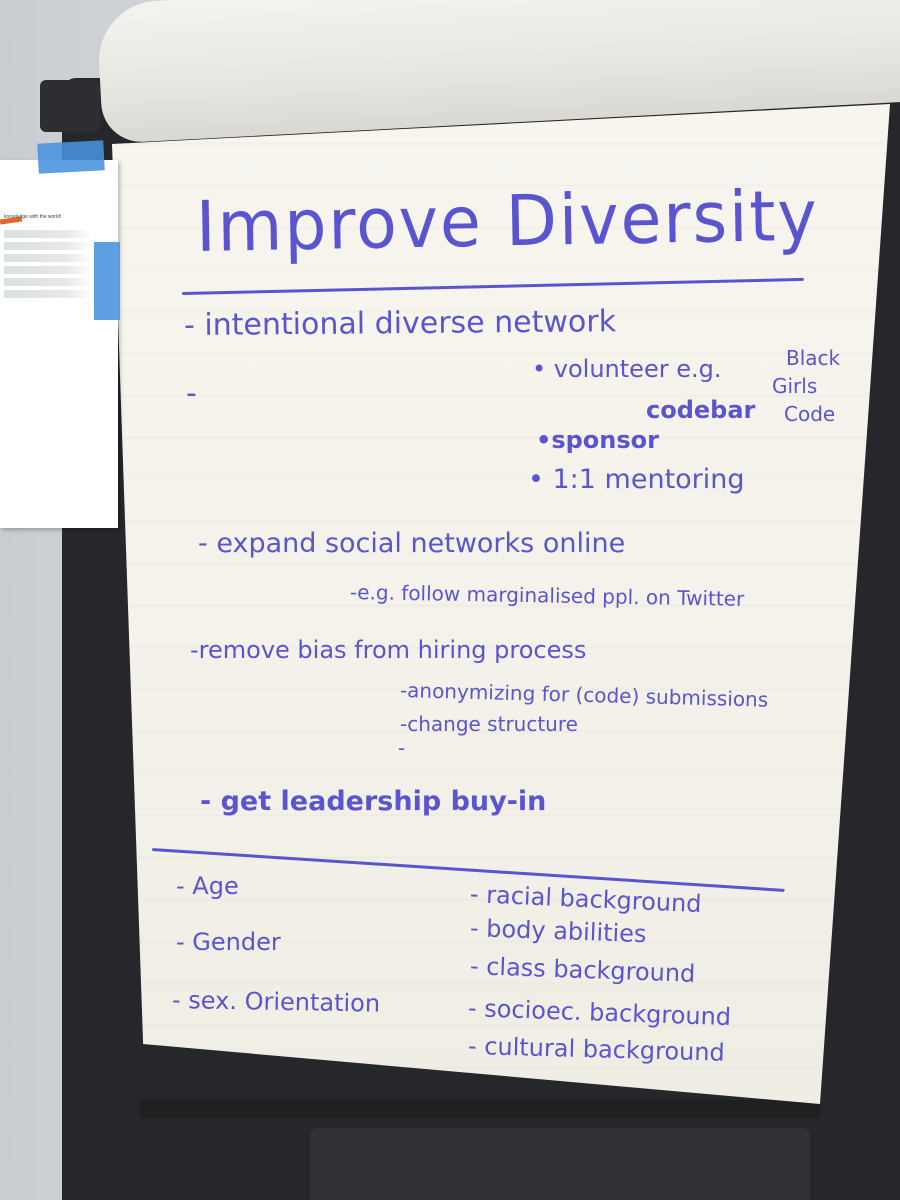 The height and width of the screenshot is (1200, 900). Describe the element at coordinates (400, 323) in the screenshot. I see `item-intentional-network: - intentional diverse network` at that location.